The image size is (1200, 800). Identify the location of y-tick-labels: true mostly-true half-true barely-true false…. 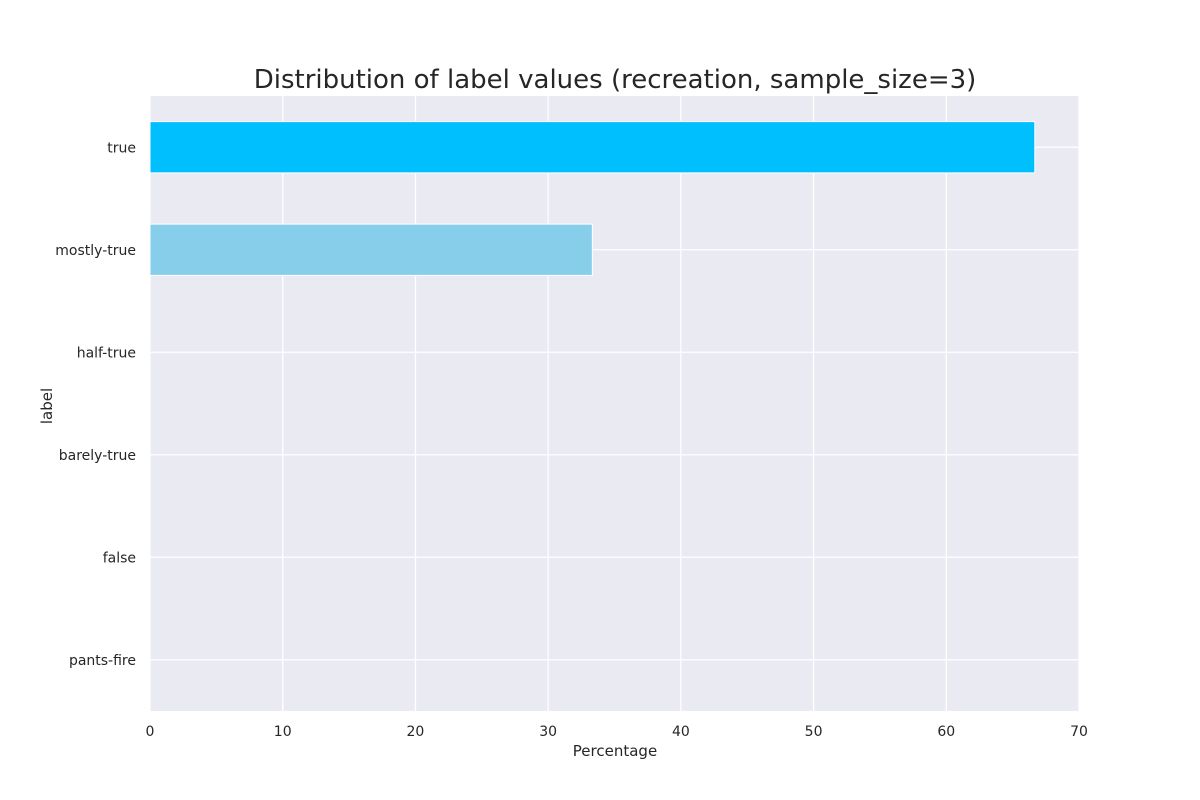
(95, 404).